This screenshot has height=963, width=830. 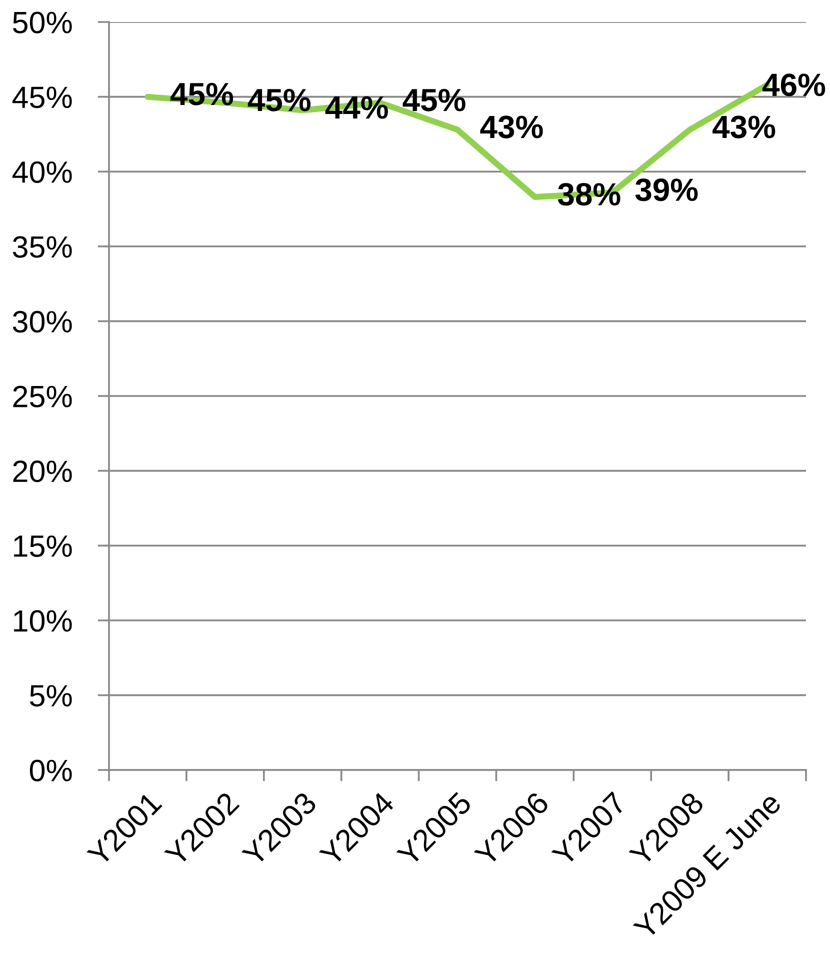 I want to click on y-tick-label: 30%, so click(x=42, y=321).